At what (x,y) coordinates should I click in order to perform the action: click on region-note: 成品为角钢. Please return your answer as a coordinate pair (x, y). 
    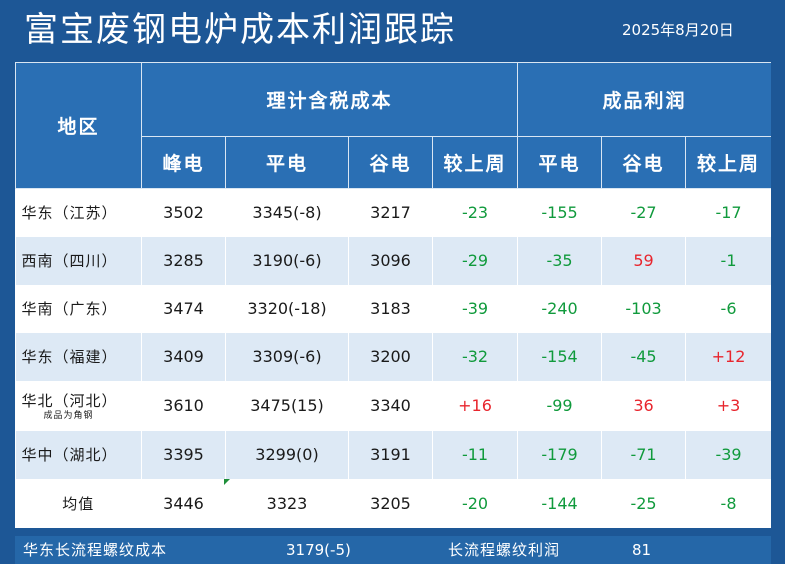
    Looking at the image, I should click on (68, 415).